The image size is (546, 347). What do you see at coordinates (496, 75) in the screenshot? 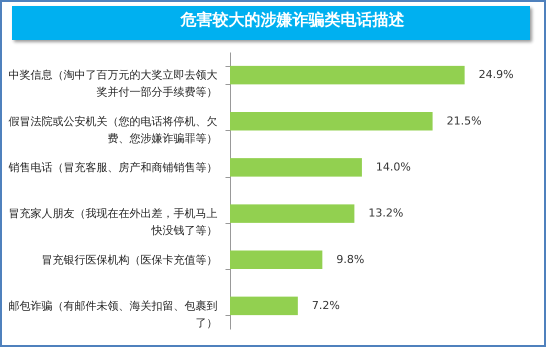
I see `data-label: 24.9%` at bounding box center [496, 75].